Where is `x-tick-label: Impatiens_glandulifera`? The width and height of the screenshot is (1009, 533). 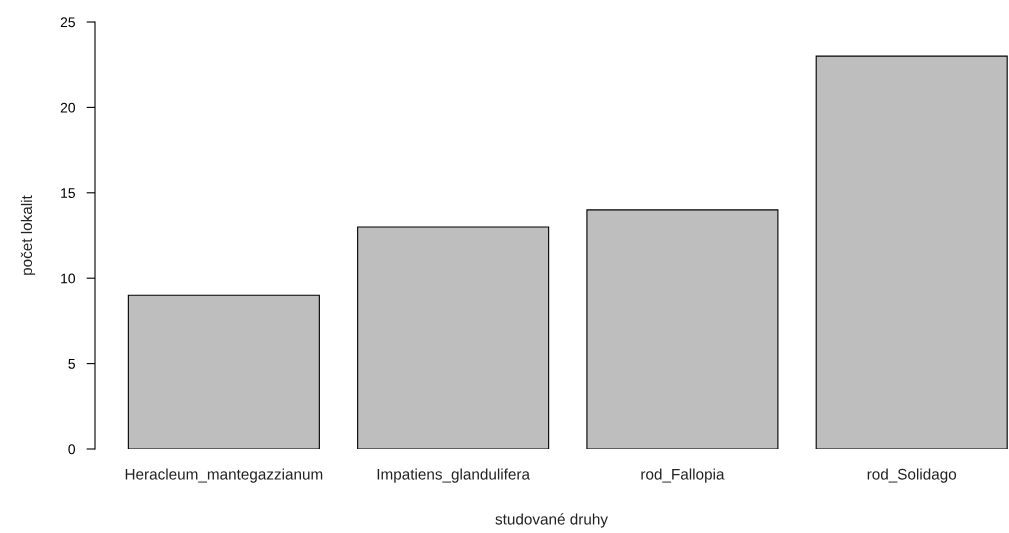 x-tick-label: Impatiens_glandulifera is located at coordinates (453, 475).